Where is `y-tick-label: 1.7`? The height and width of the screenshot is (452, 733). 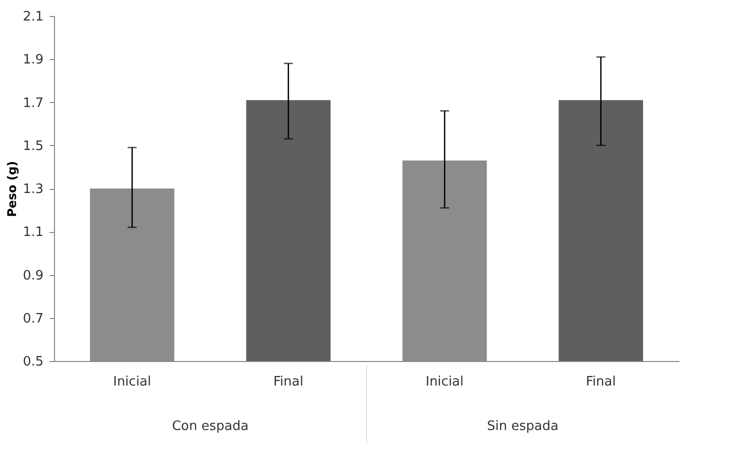
y-tick-label: 1.7 is located at coordinates (33, 103).